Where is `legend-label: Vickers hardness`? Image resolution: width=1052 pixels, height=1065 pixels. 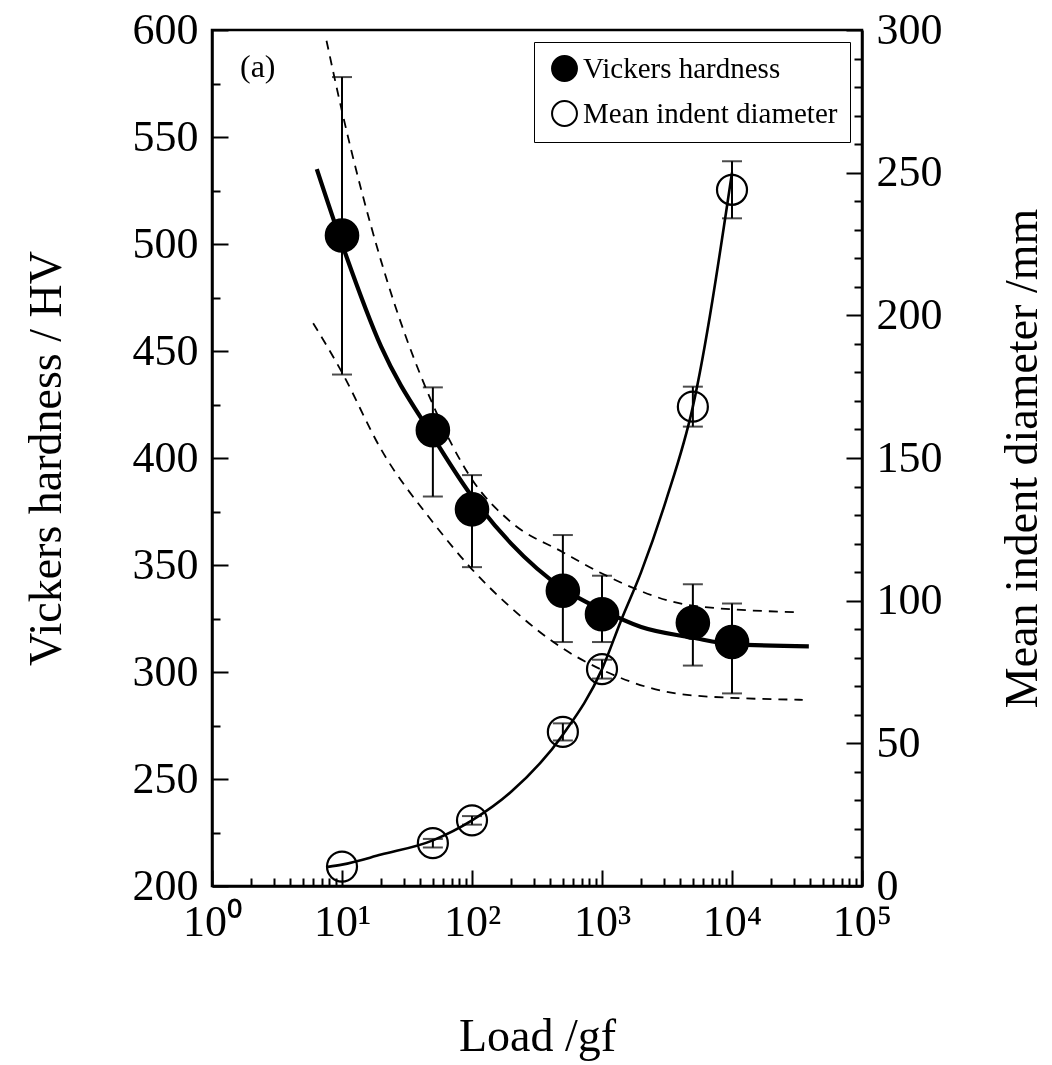 legend-label: Vickers hardness is located at coordinates (682, 67).